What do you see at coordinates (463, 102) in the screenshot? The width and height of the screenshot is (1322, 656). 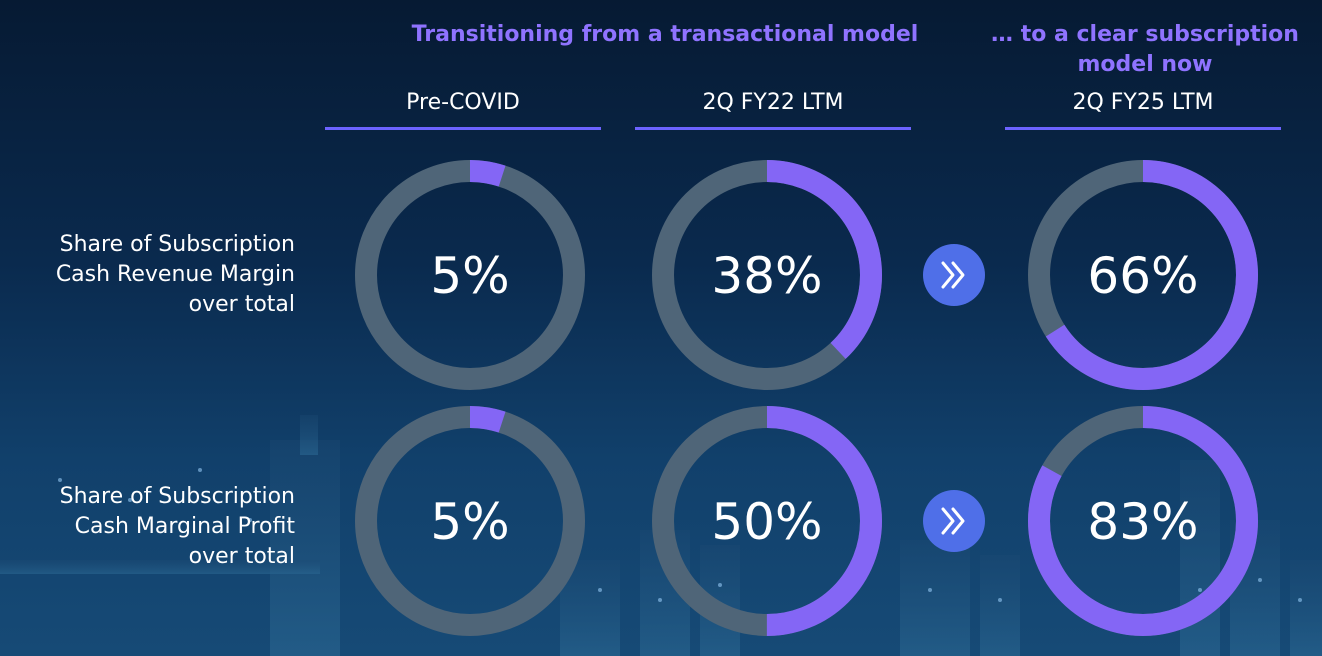 I see `column-header-pre-covid: Pre-COVID` at bounding box center [463, 102].